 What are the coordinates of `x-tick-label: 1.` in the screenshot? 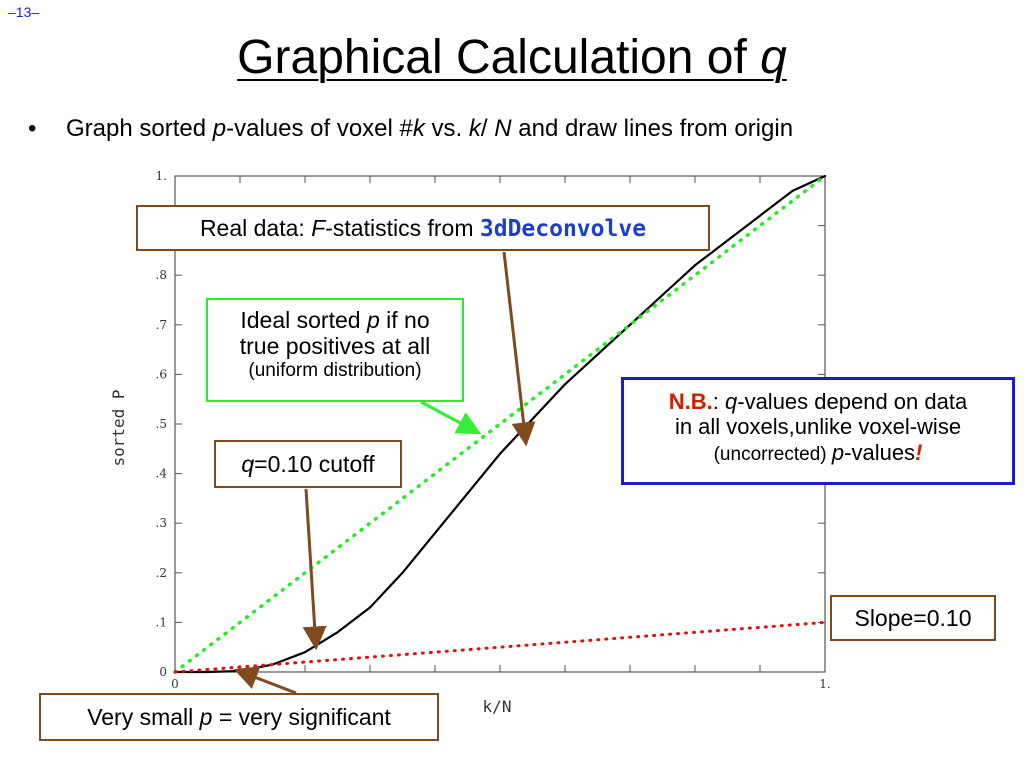 It's located at (824, 684).